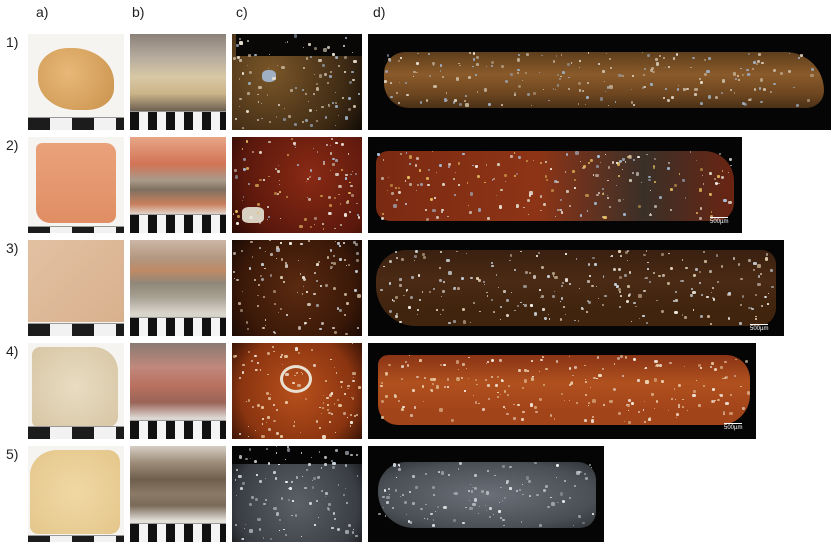  Describe the element at coordinates (12, 248) in the screenshot. I see `row-label-3: 3)` at that location.